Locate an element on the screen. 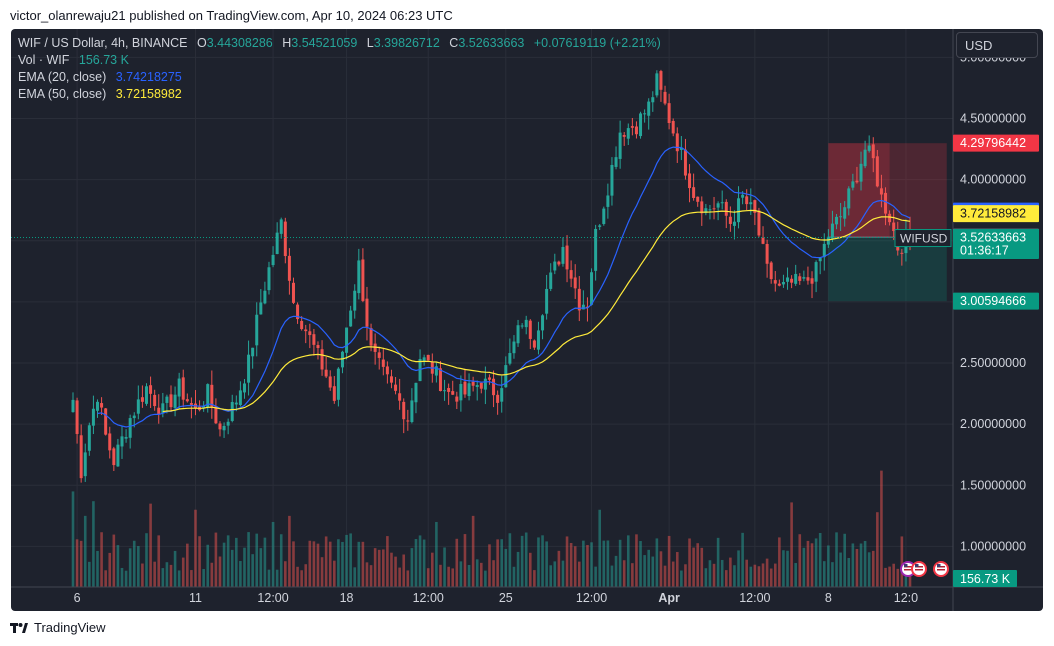 The height and width of the screenshot is (646, 1054). legend-symbol: WIF / US Dollar, 4h, BINANCE is located at coordinates (103, 43).